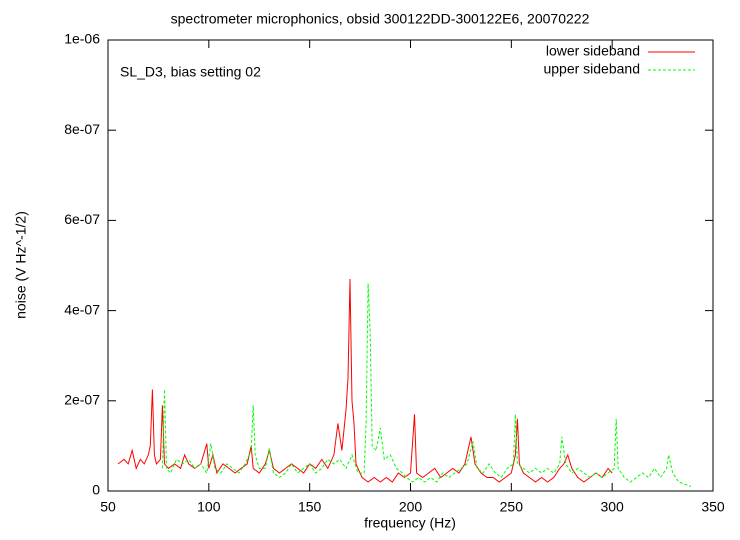 This screenshot has width=740, height=540. What do you see at coordinates (82, 400) in the screenshot?
I see `y-tick-label: 2e-07` at bounding box center [82, 400].